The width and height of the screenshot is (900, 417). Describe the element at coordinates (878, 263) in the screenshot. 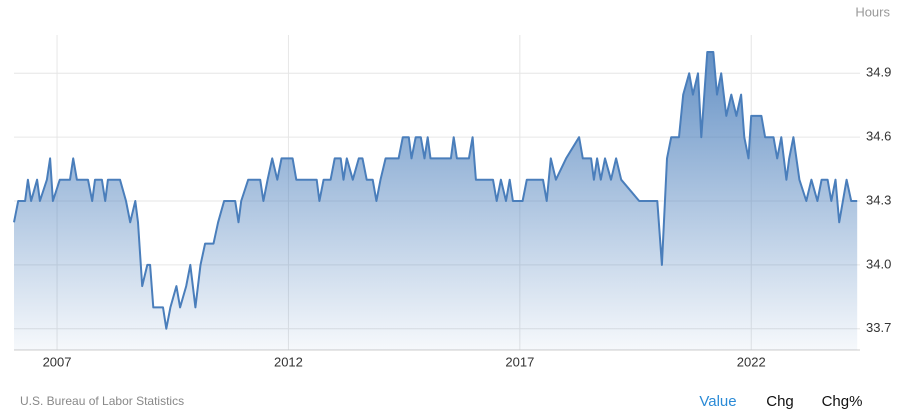

I see `y-tick-label: 34.0` at that location.